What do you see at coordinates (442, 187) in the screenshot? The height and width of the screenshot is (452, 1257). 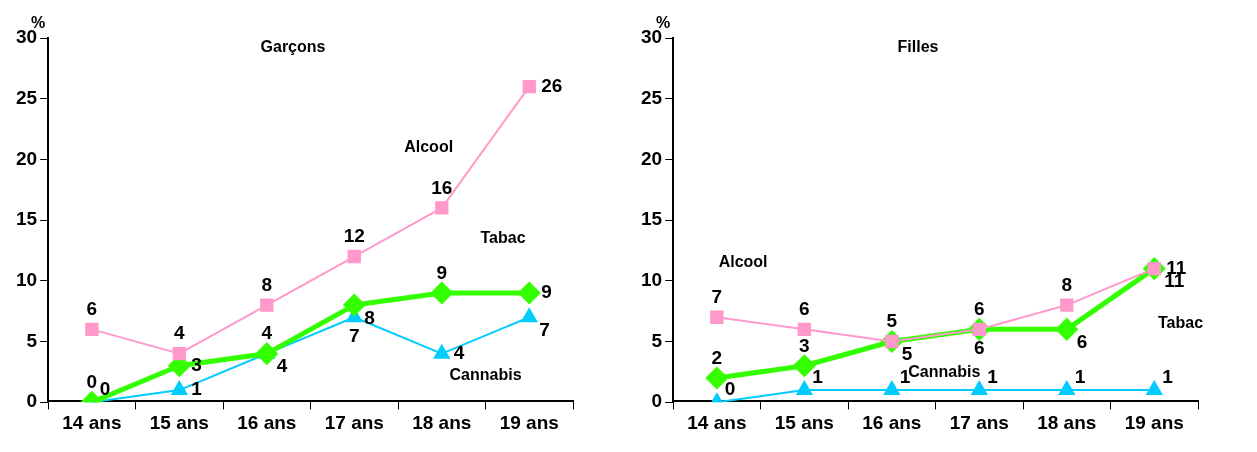 I see `data-label: 16` at bounding box center [442, 187].